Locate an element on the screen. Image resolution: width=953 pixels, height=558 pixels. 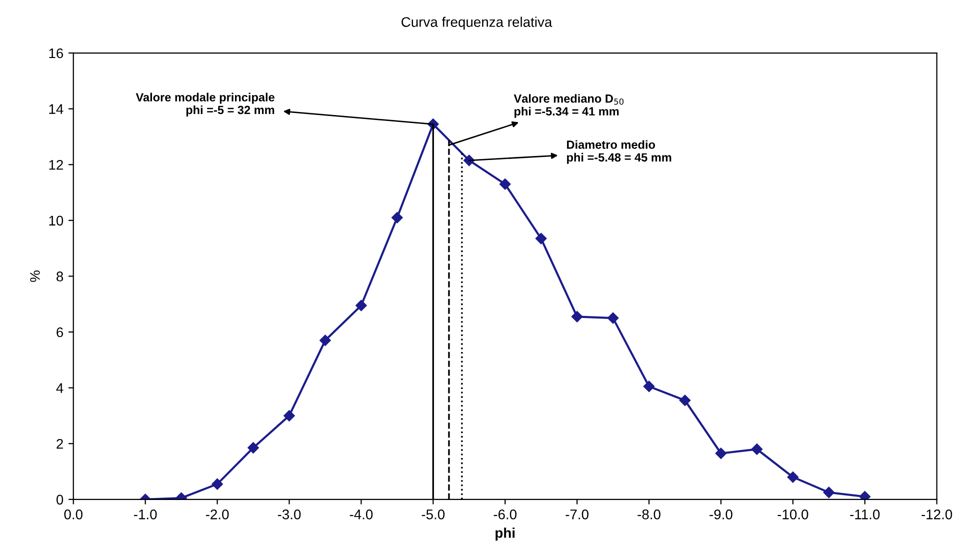
x-tick-label: -11.0 is located at coordinates (865, 515).